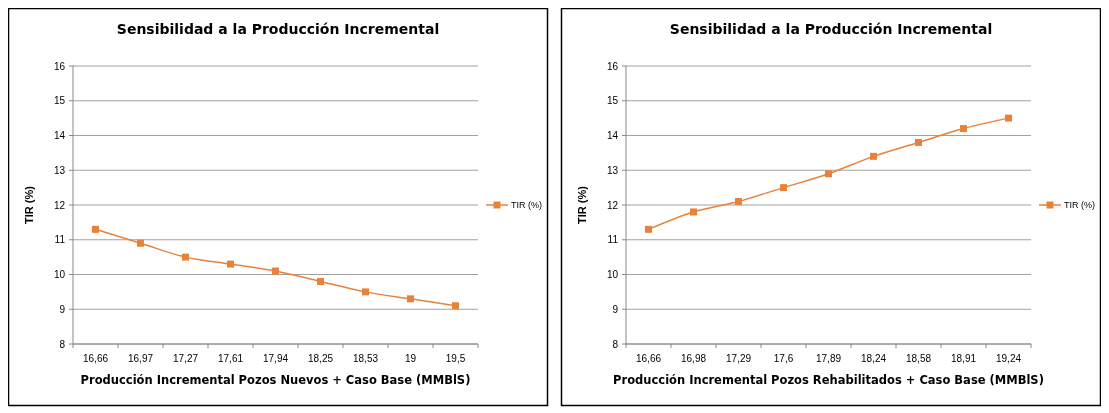 Image resolution: width=1109 pixels, height=413 pixels. Describe the element at coordinates (140, 358) in the screenshot. I see `x-tick-label: 16,97` at that location.